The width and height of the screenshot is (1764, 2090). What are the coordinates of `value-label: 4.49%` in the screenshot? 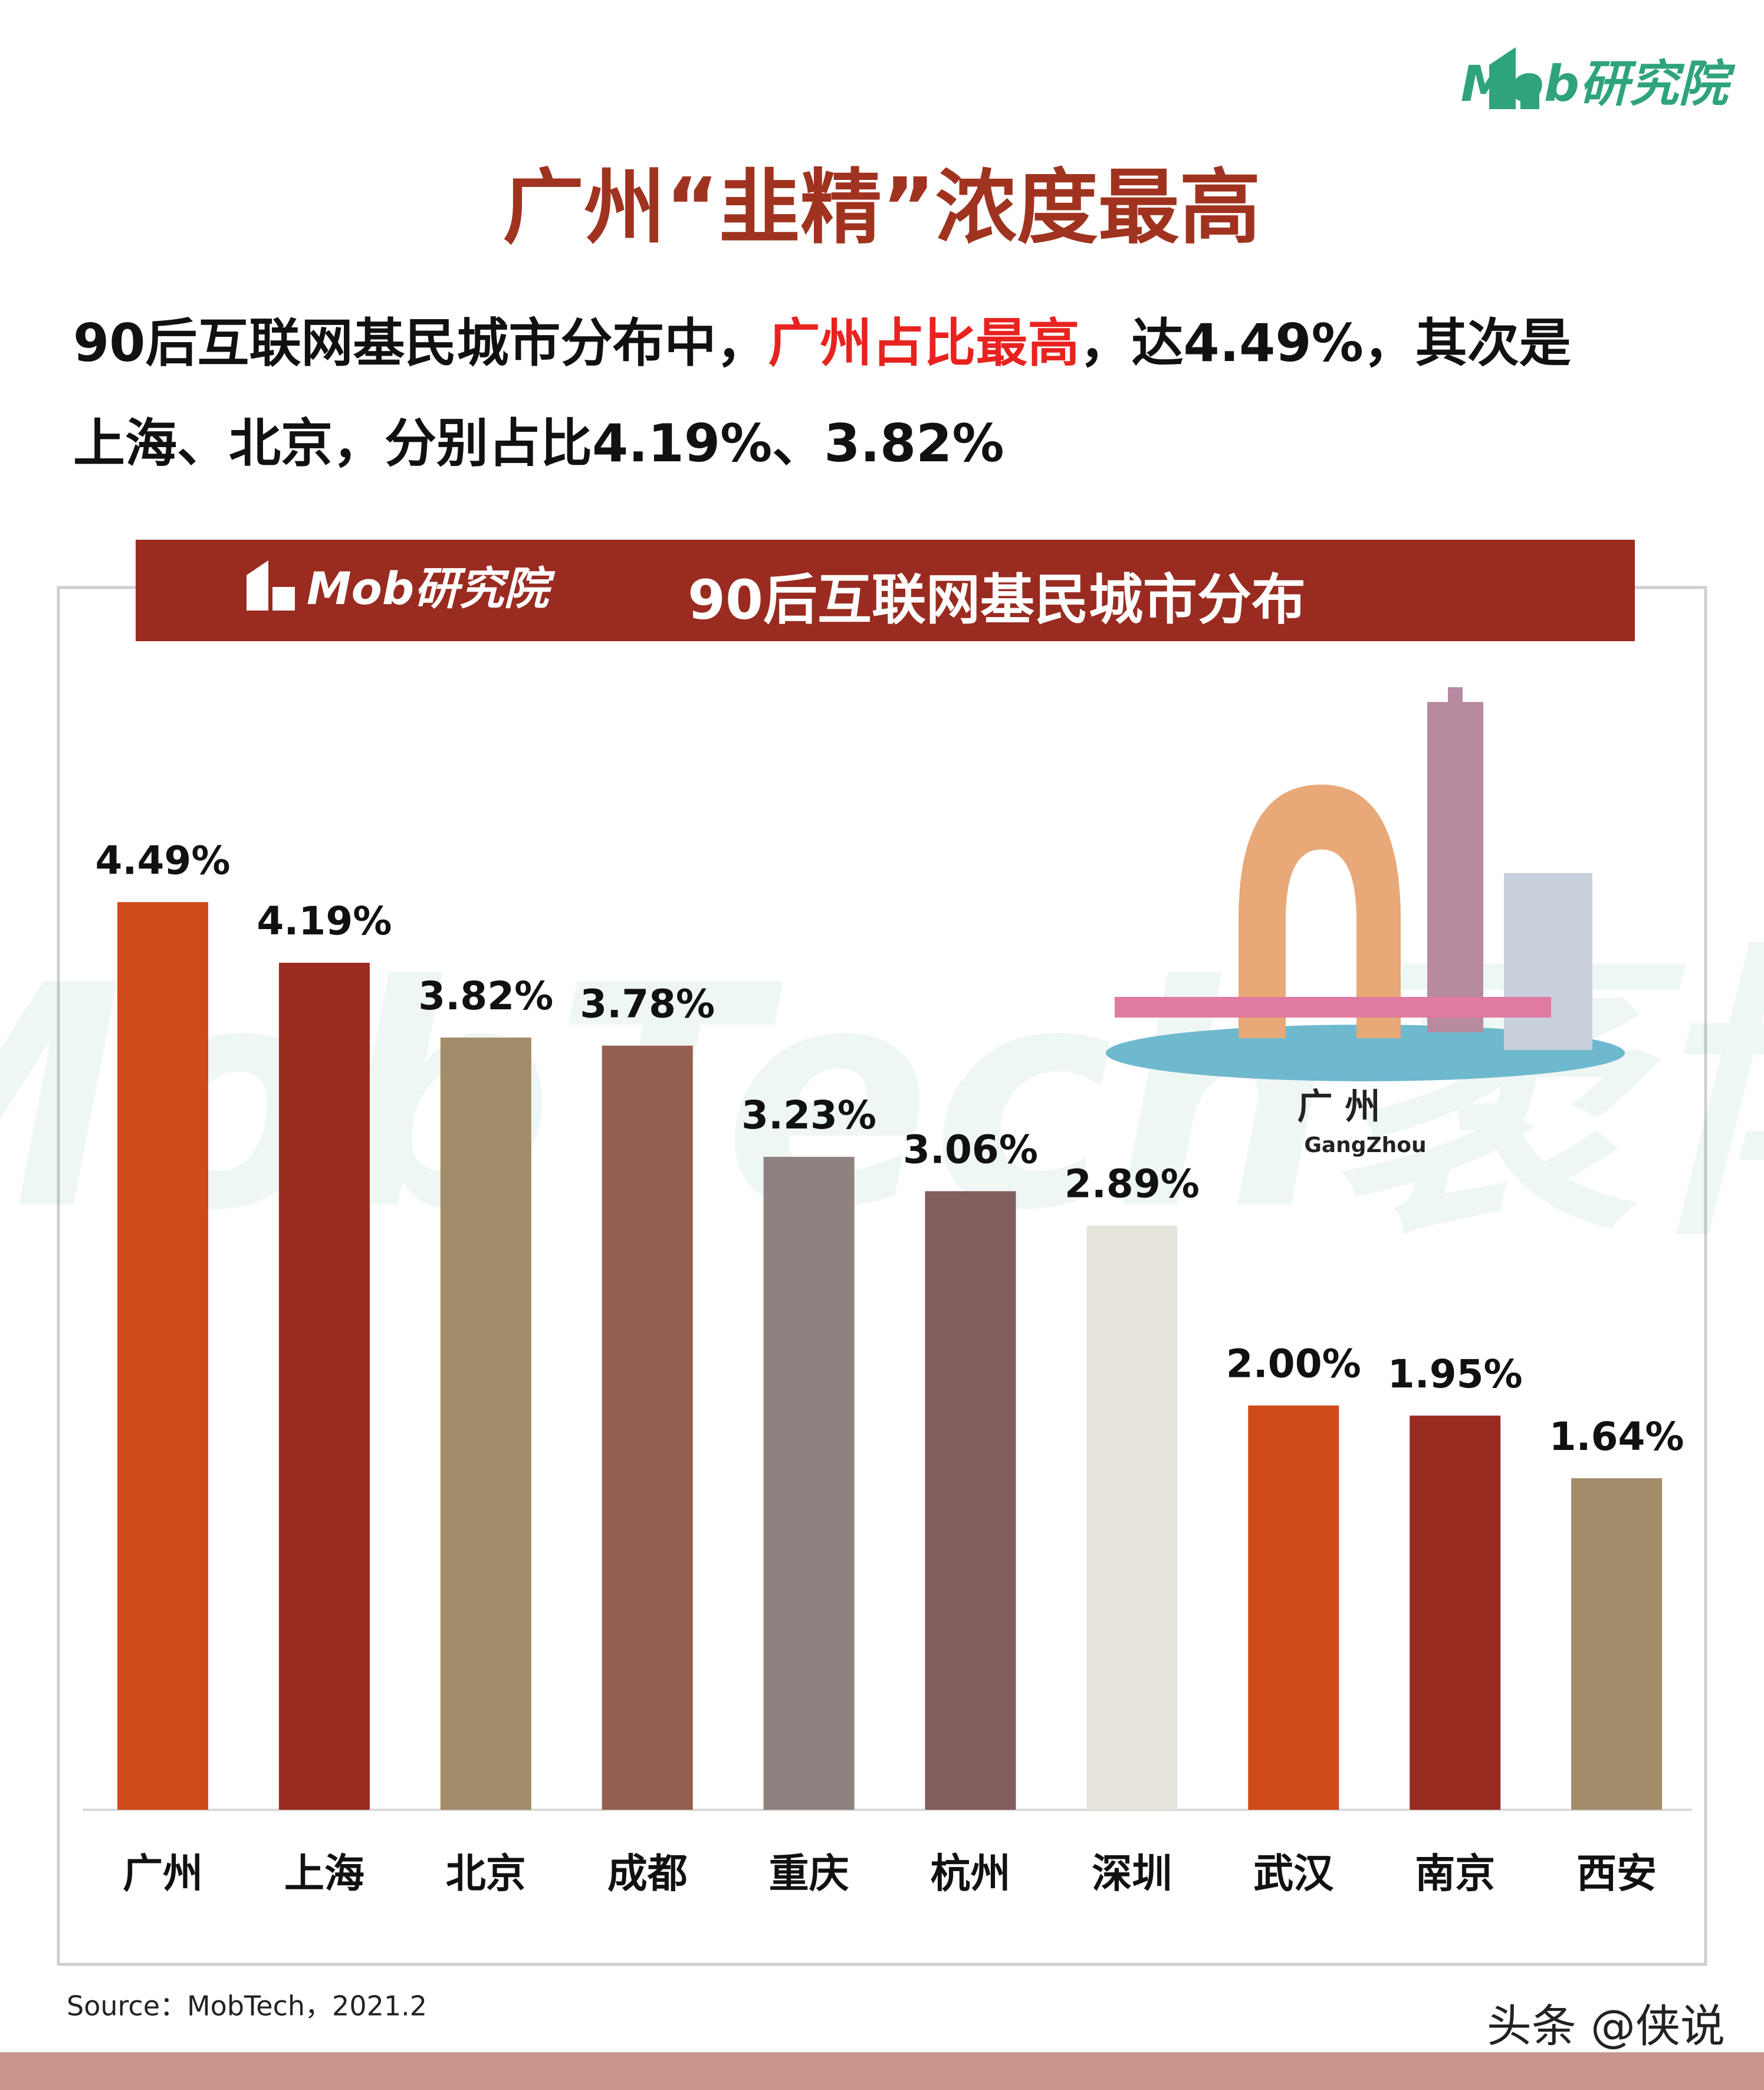 It's located at (163, 861).